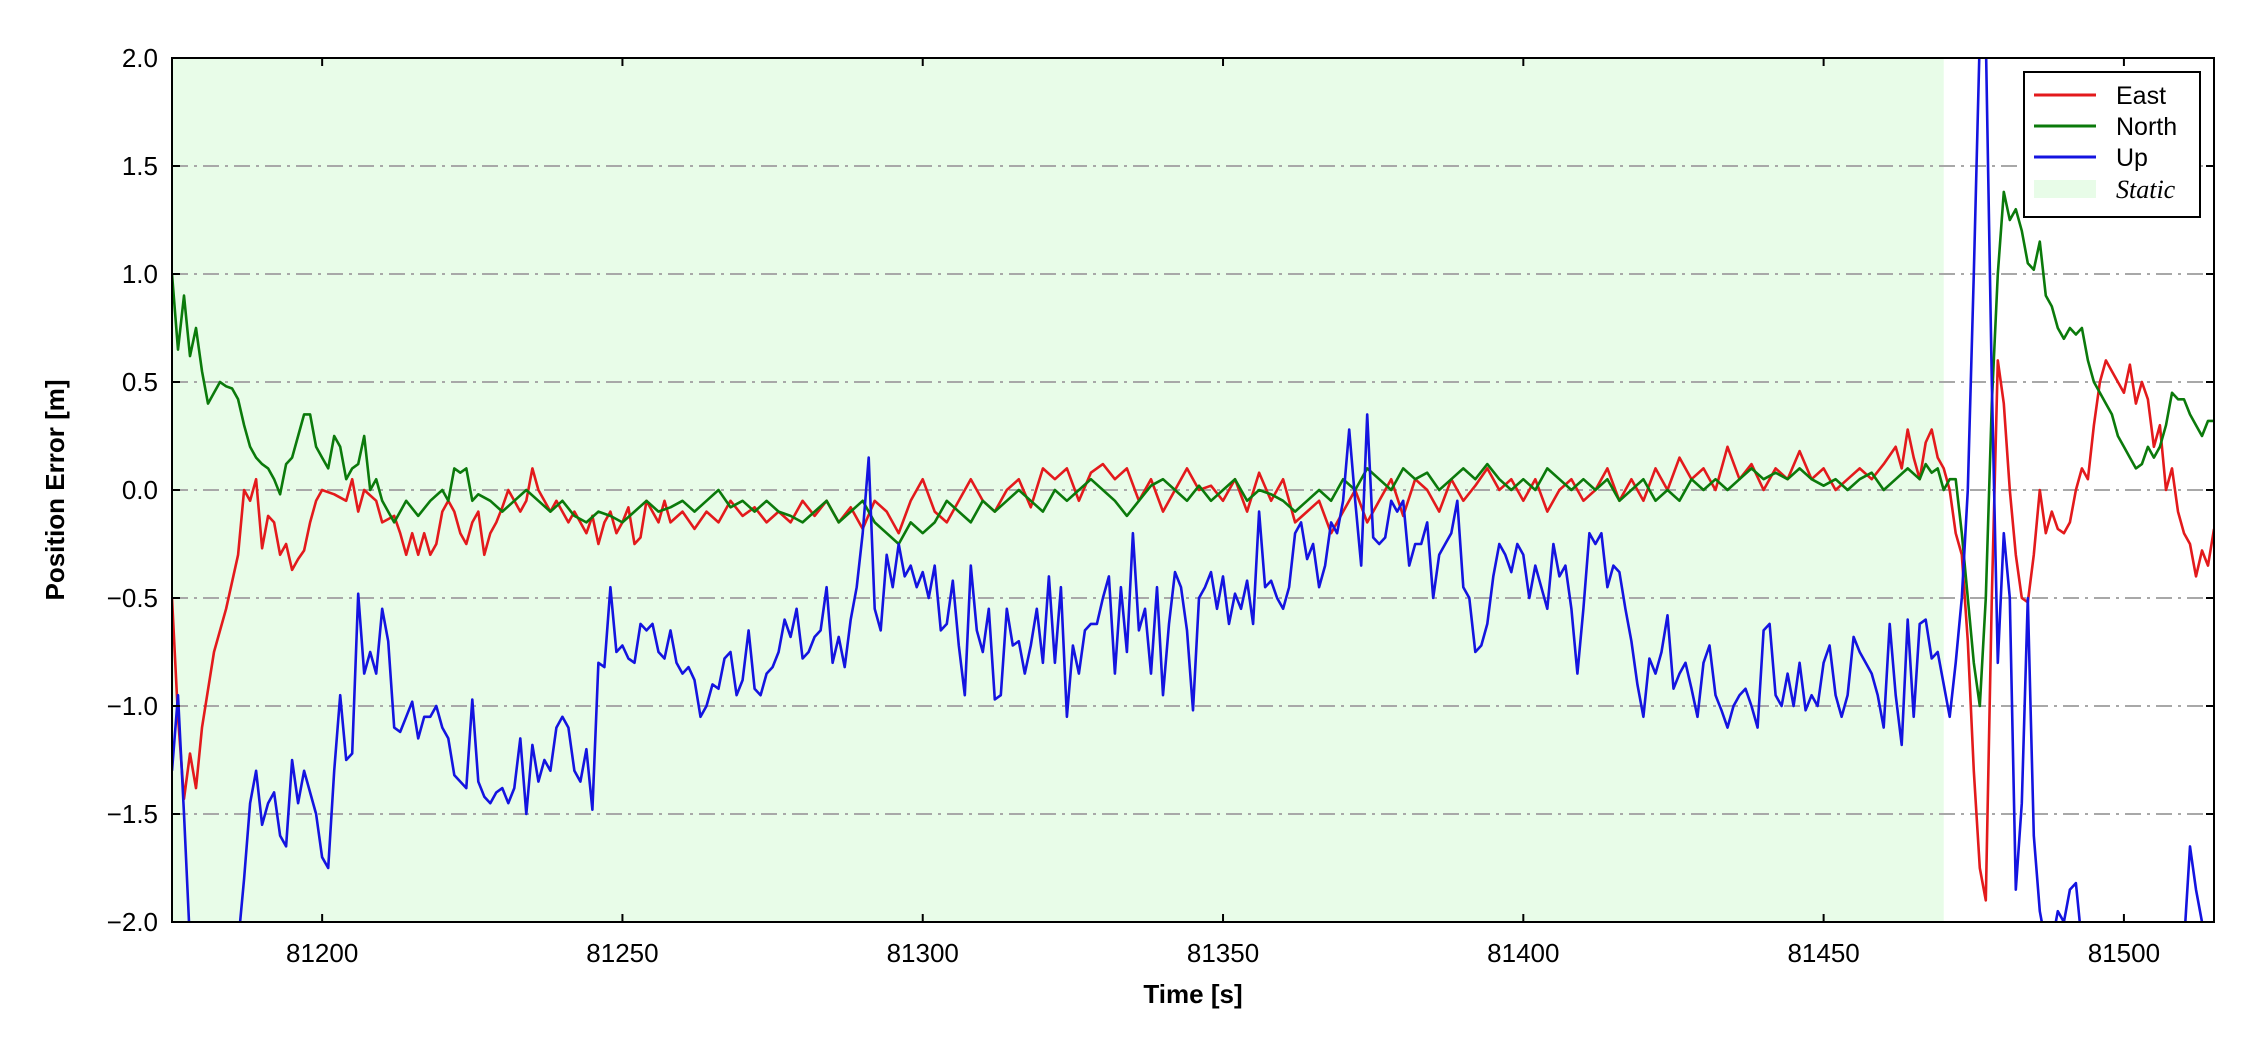  Describe the element at coordinates (2124, 953) in the screenshot. I see `x-tick-label-6: 81500` at that location.